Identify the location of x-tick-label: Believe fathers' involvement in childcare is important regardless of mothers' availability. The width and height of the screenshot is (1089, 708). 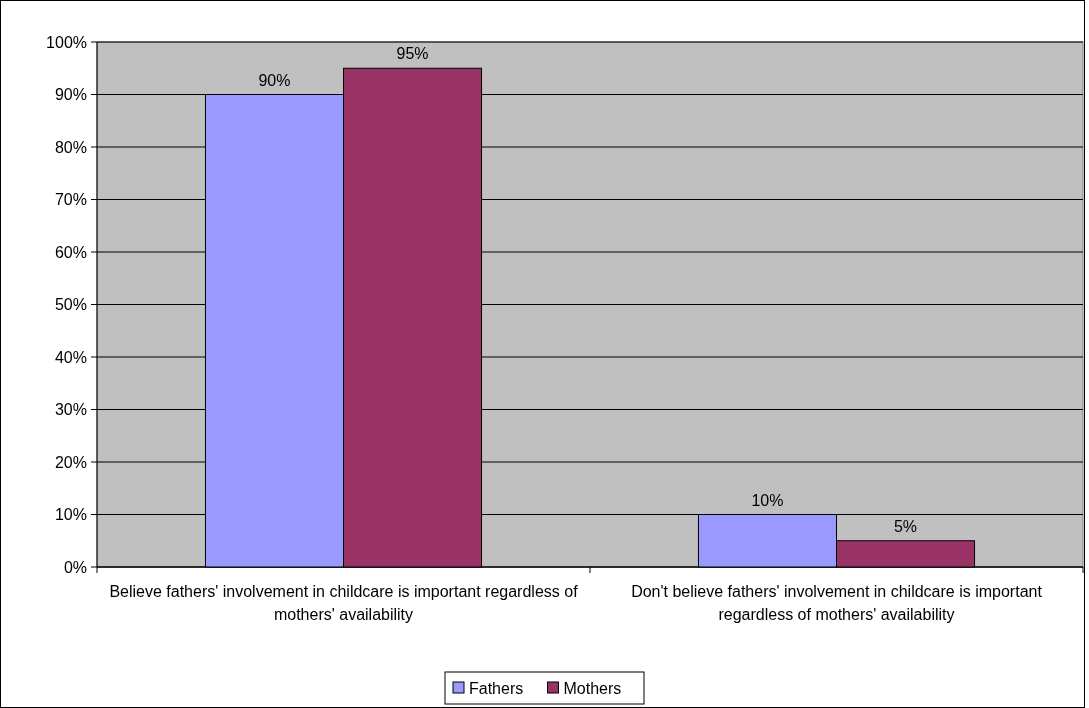
(344, 603).